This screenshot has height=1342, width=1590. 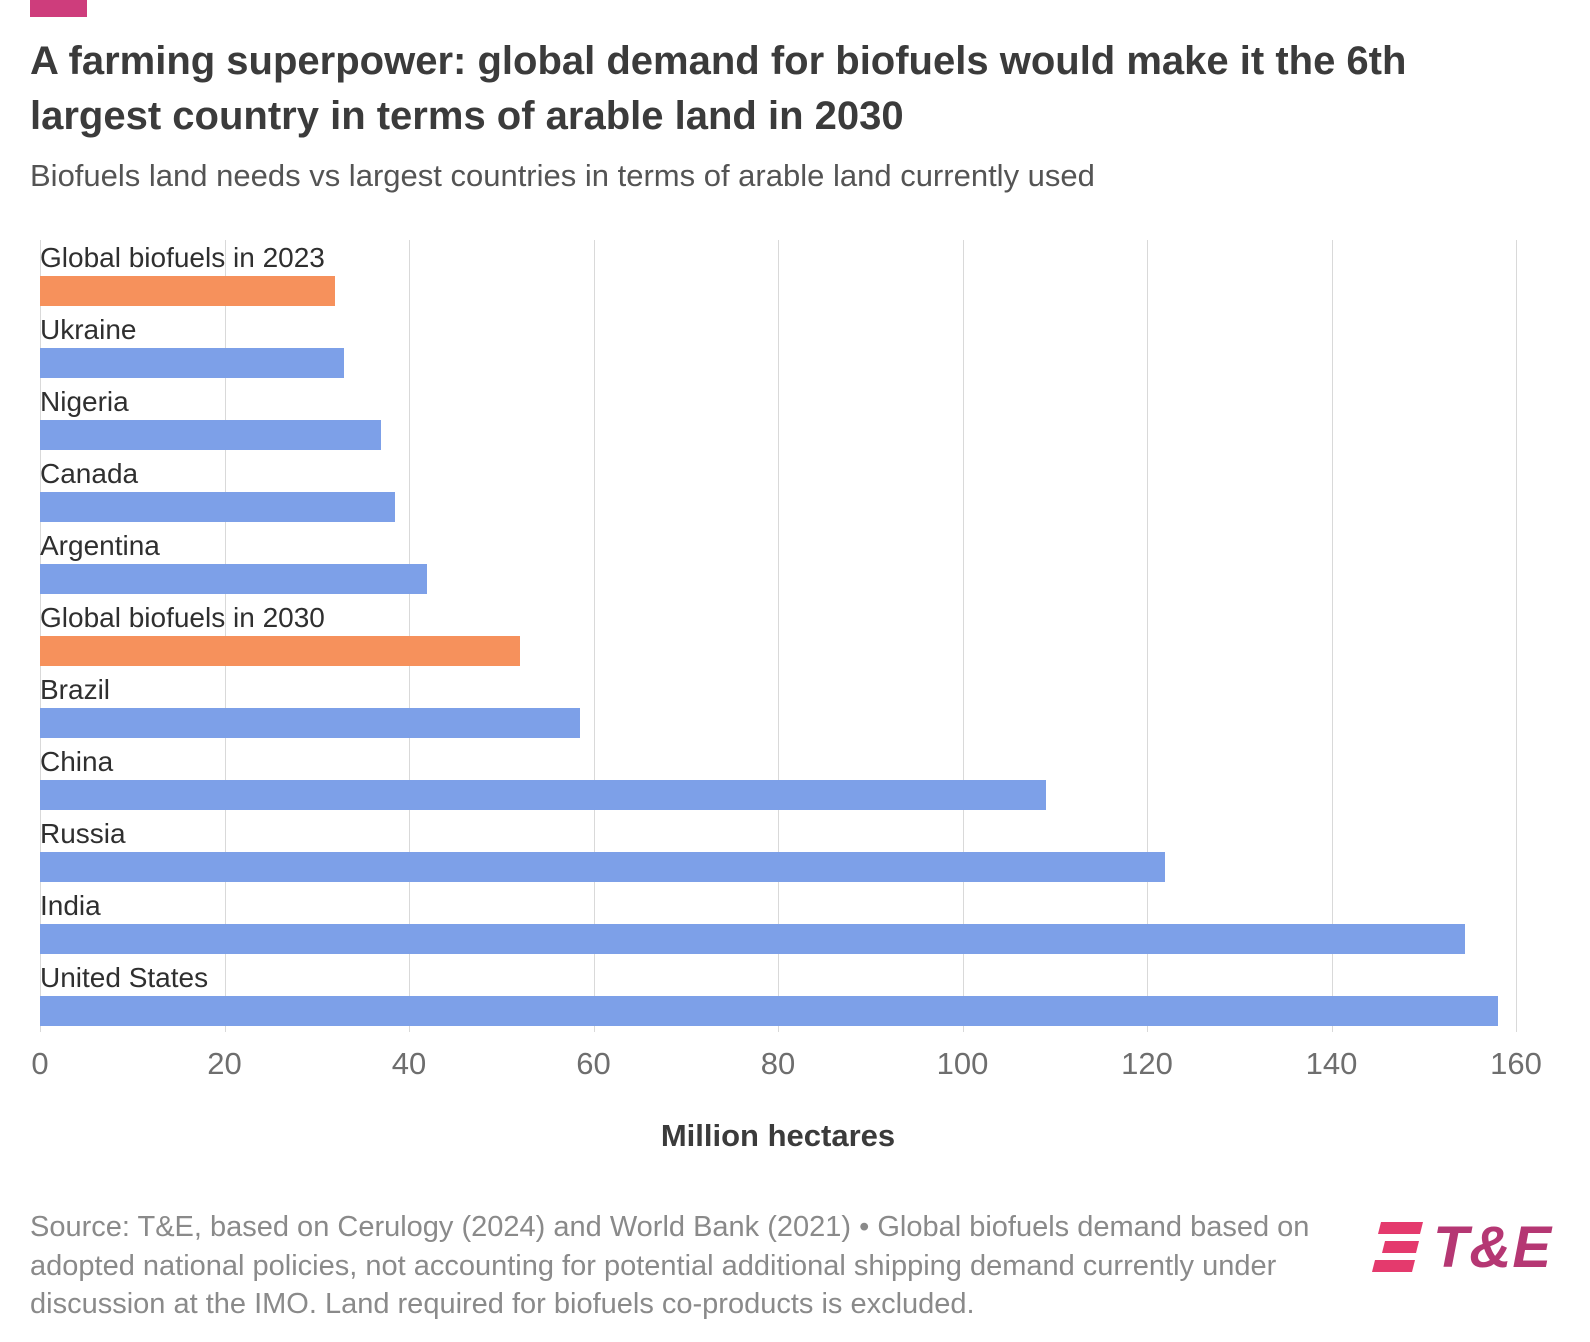 I want to click on chart-row: Ukraine, so click(x=778, y=348).